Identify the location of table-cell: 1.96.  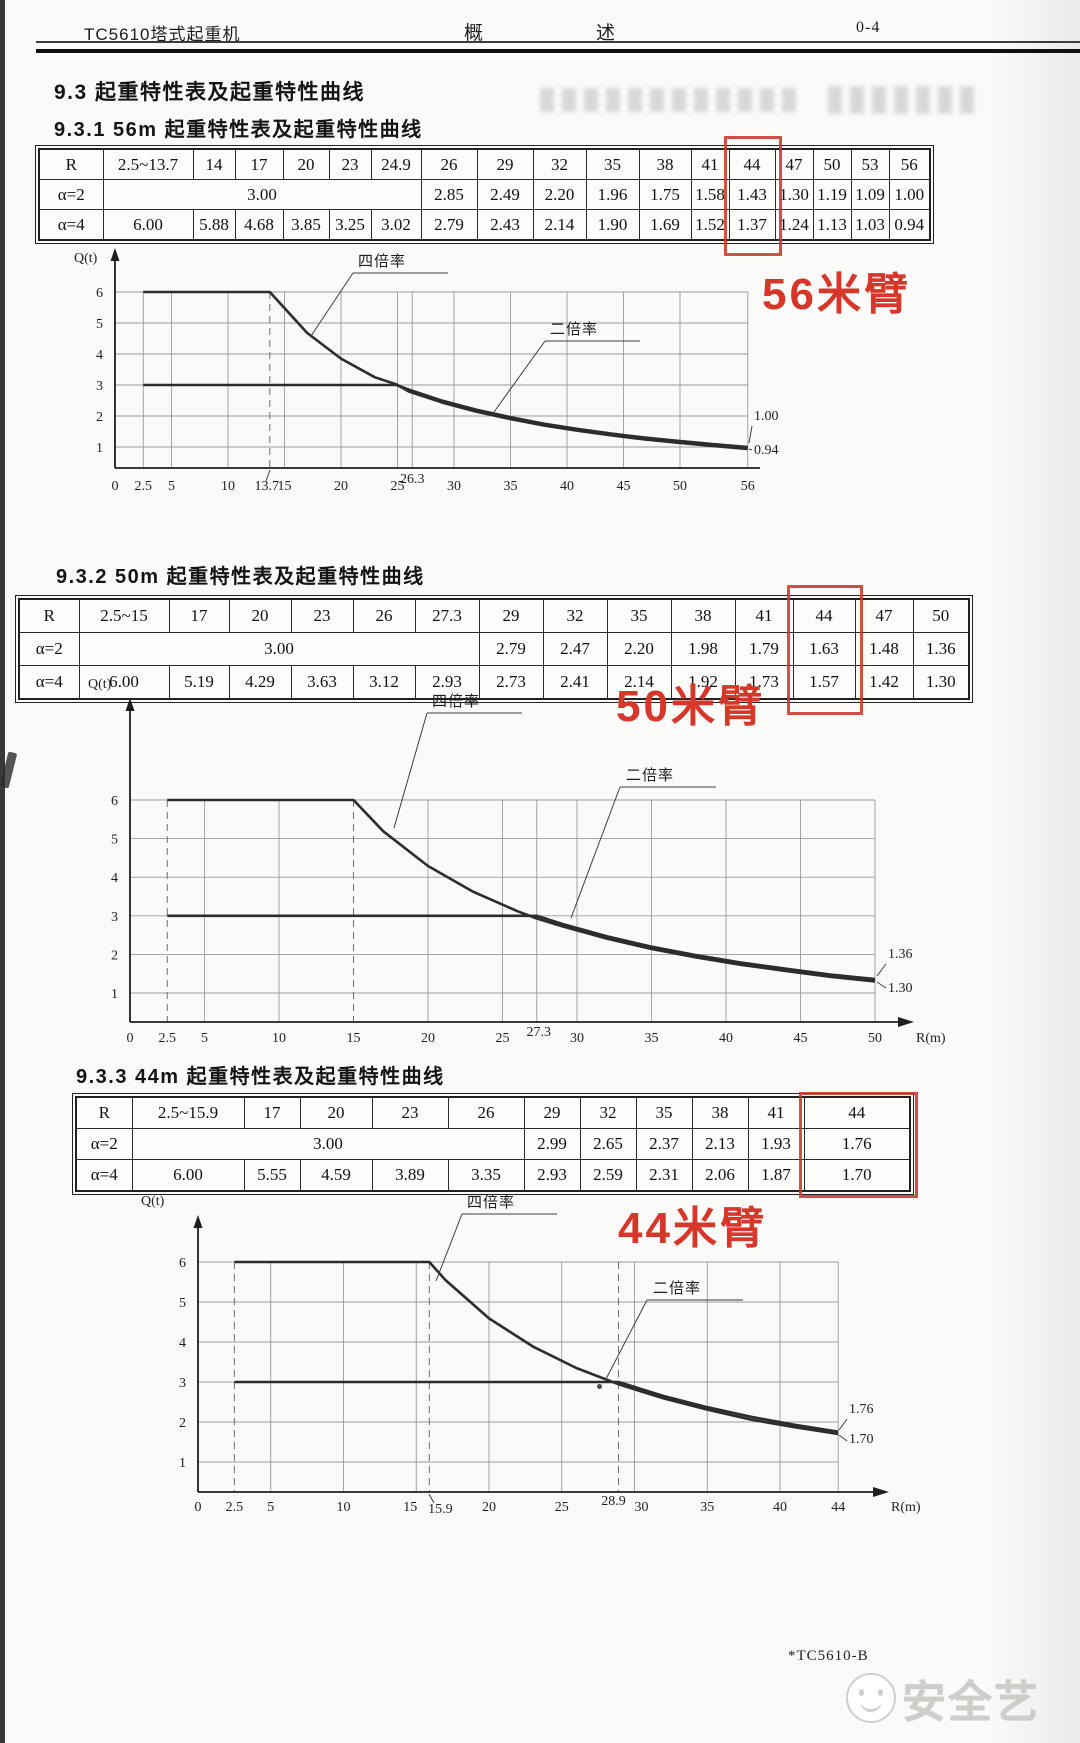
(612, 194).